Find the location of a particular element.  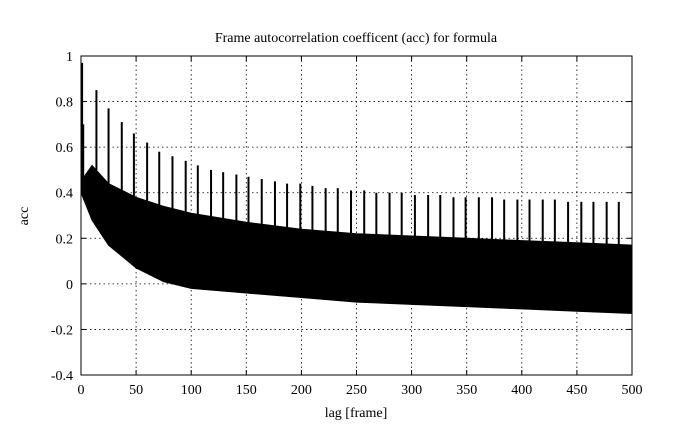

y-tick-label: -0.2 is located at coordinates (62, 330).